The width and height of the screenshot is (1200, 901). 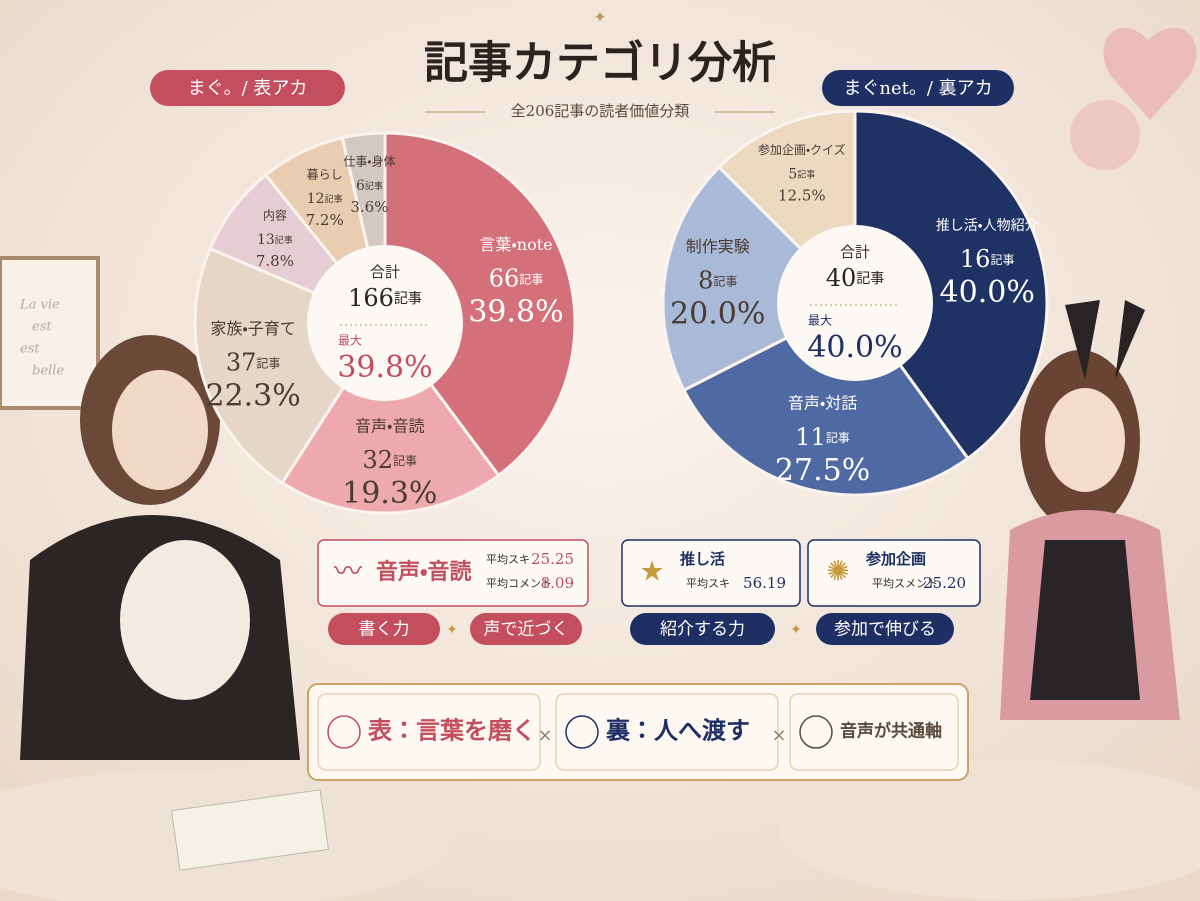 I want to click on slice-count-number: 6, so click(x=360, y=186).